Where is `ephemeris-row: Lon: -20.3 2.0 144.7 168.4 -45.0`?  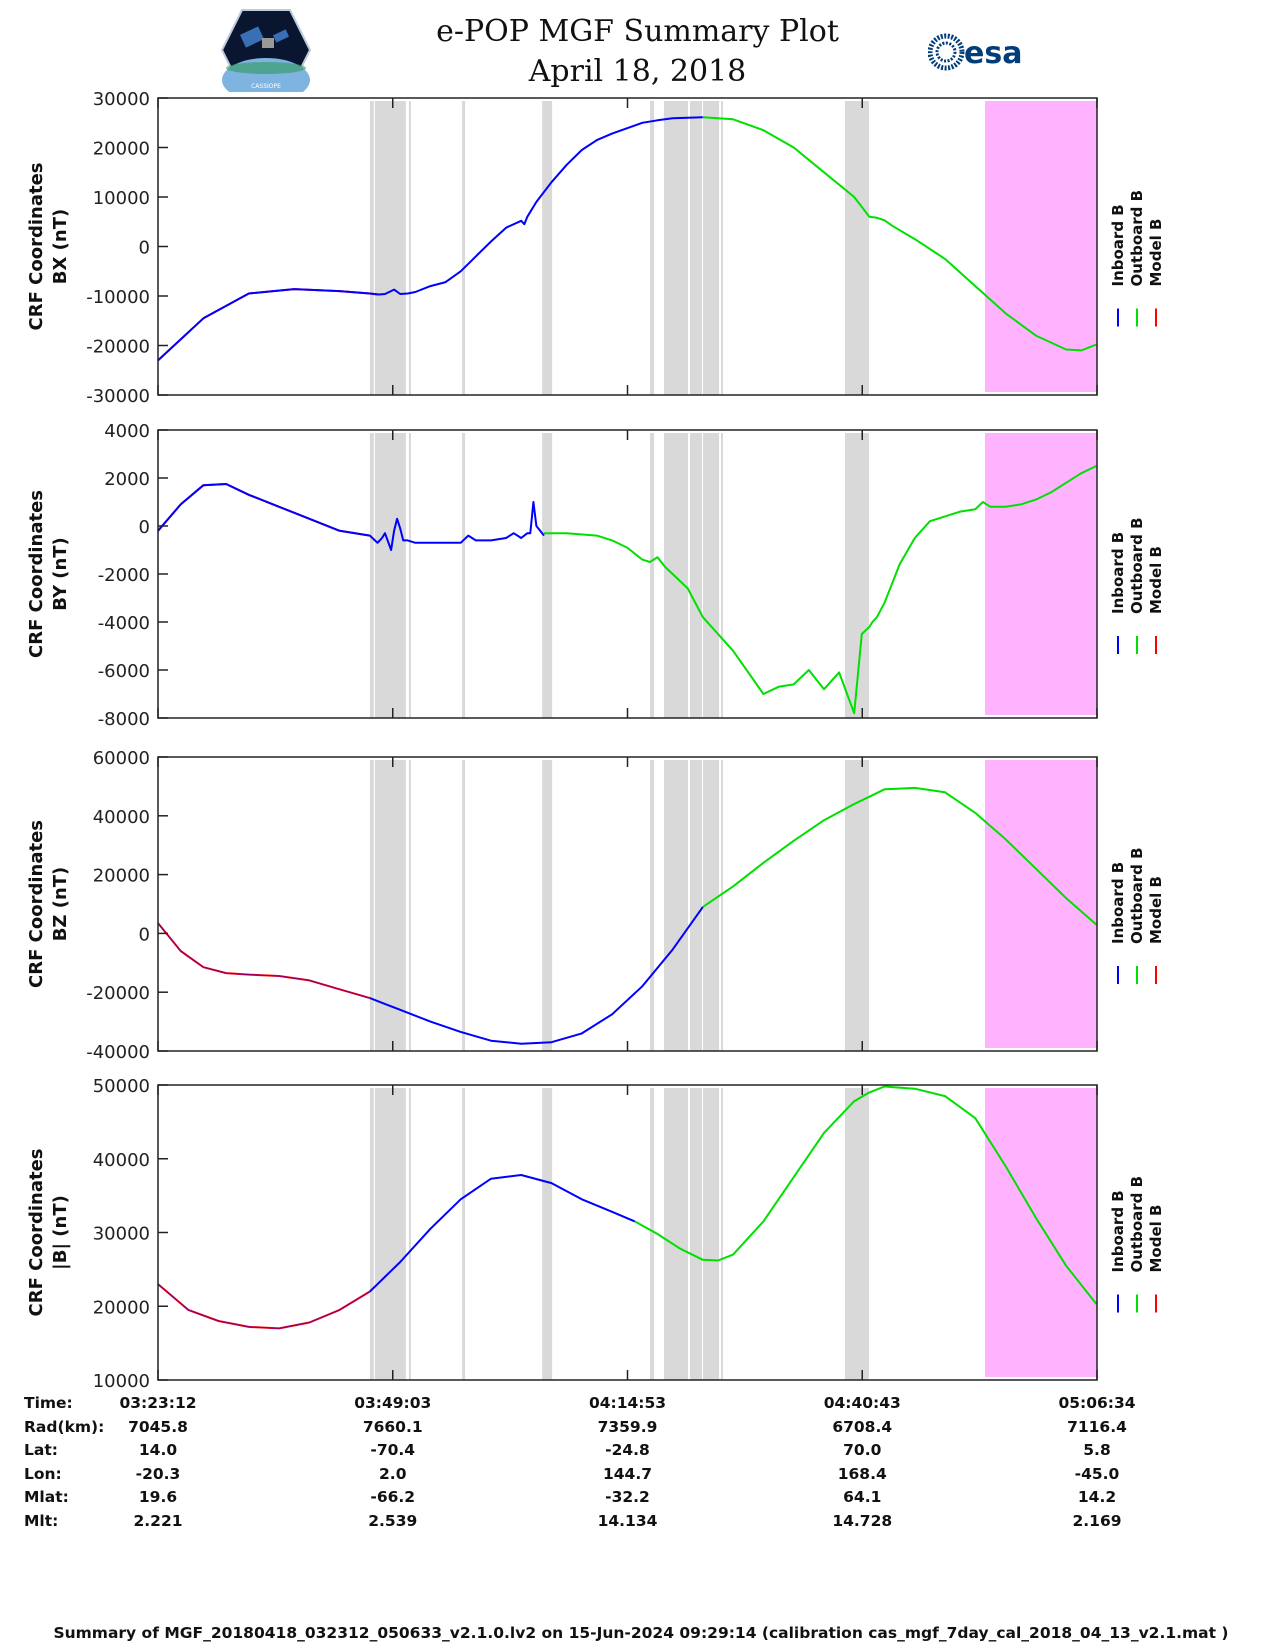
ephemeris-row: Lon: -20.3 2.0 144.7 168.4 -45.0 is located at coordinates (637, 1477).